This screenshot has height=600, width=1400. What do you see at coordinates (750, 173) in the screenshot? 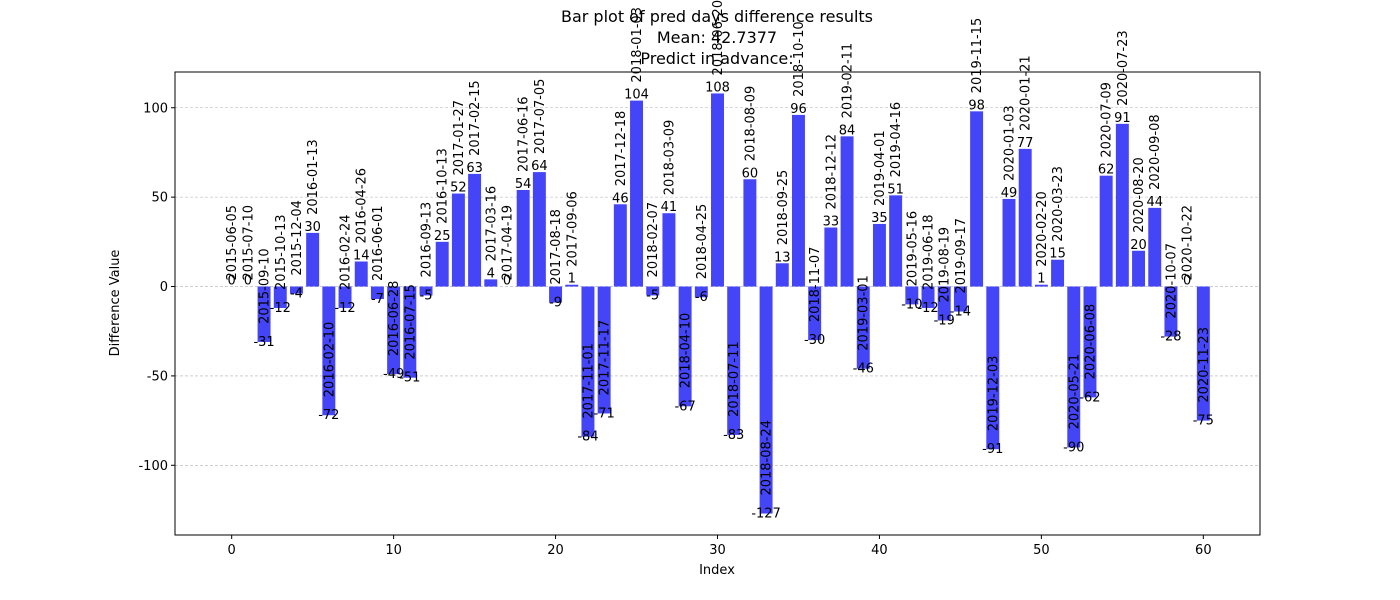
I see `bar-value-label: 60` at bounding box center [750, 173].